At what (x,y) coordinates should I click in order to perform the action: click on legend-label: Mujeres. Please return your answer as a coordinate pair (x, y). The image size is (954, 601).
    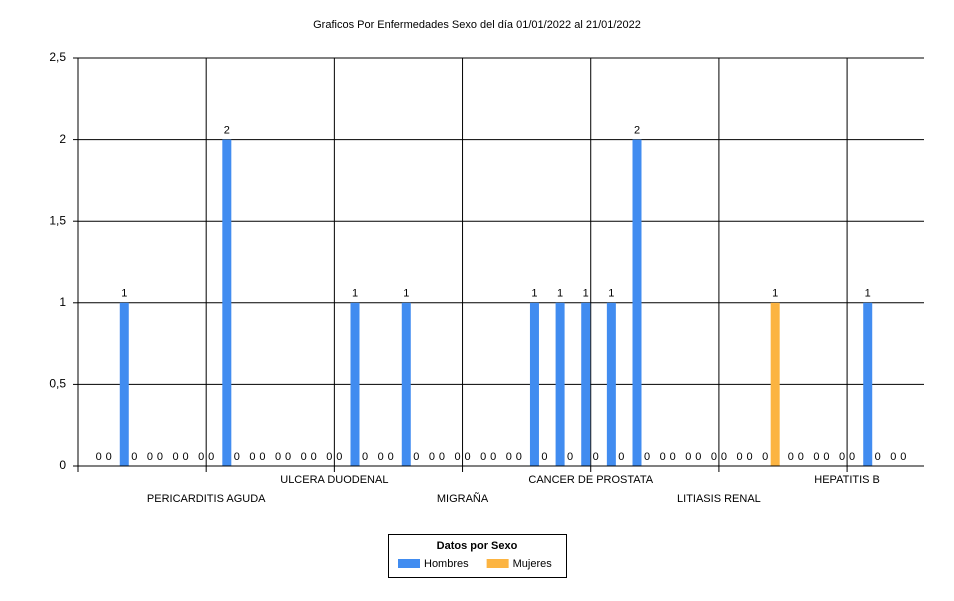
    Looking at the image, I should click on (533, 564).